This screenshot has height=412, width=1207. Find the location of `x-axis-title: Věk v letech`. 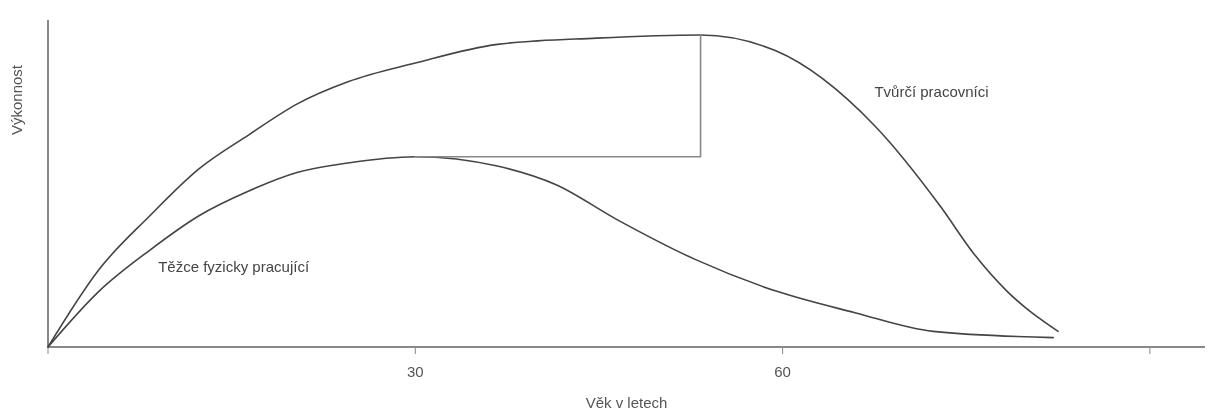

x-axis-title: Věk v letech is located at coordinates (626, 402).